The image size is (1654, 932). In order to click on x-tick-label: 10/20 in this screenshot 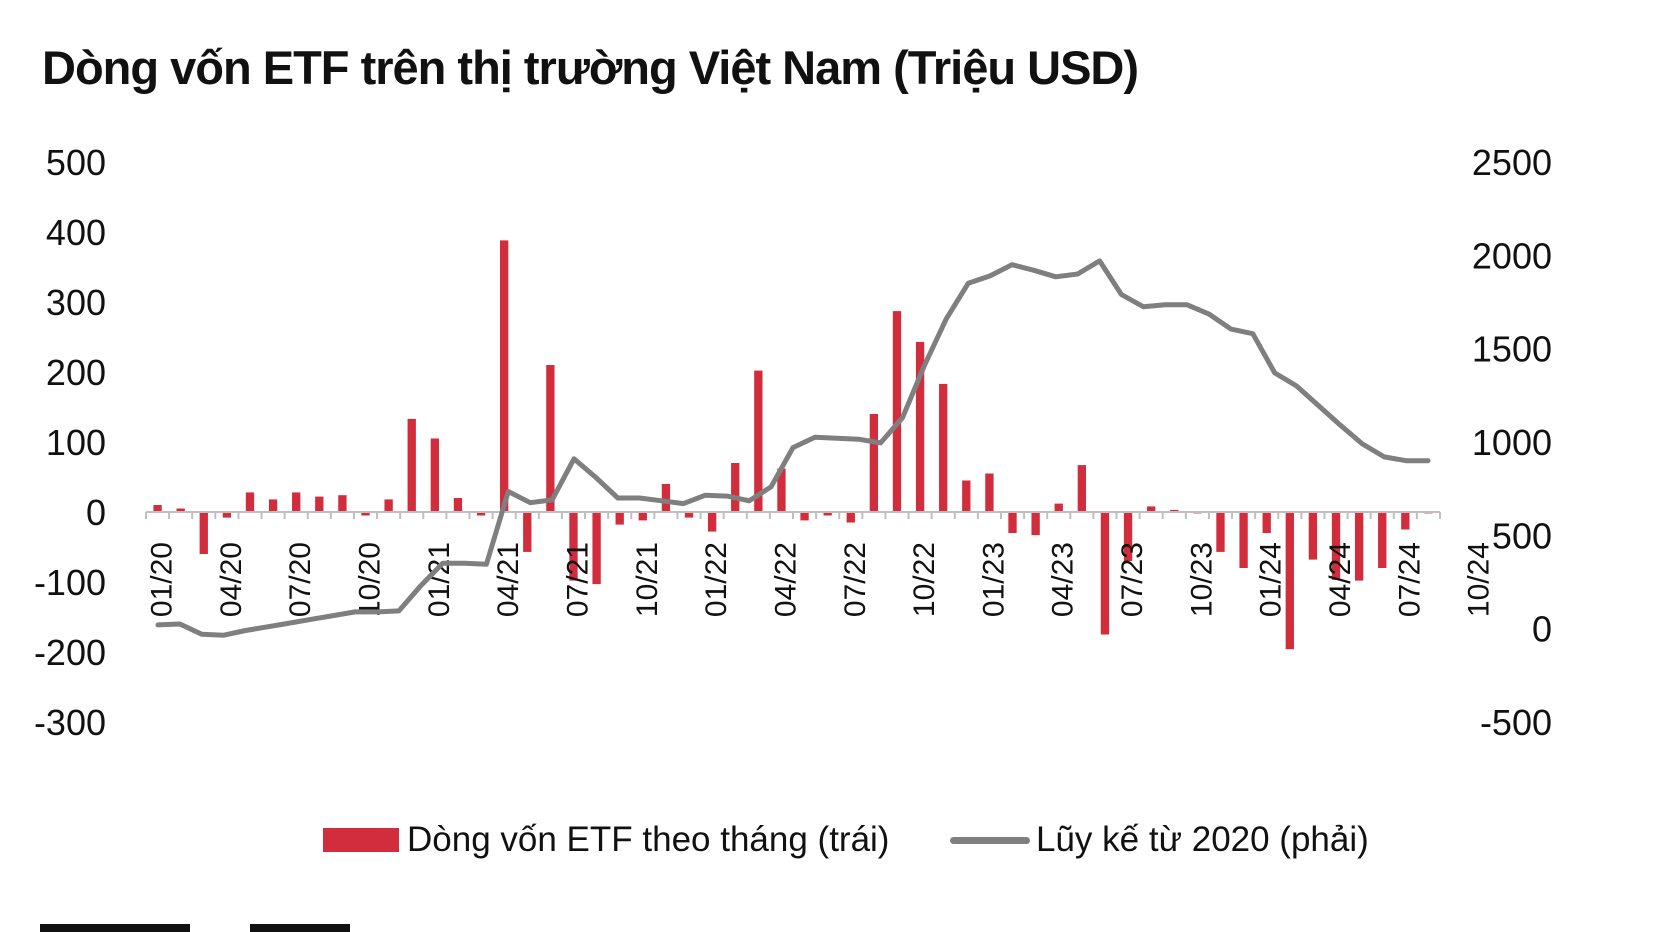, I will do `click(370, 579)`.